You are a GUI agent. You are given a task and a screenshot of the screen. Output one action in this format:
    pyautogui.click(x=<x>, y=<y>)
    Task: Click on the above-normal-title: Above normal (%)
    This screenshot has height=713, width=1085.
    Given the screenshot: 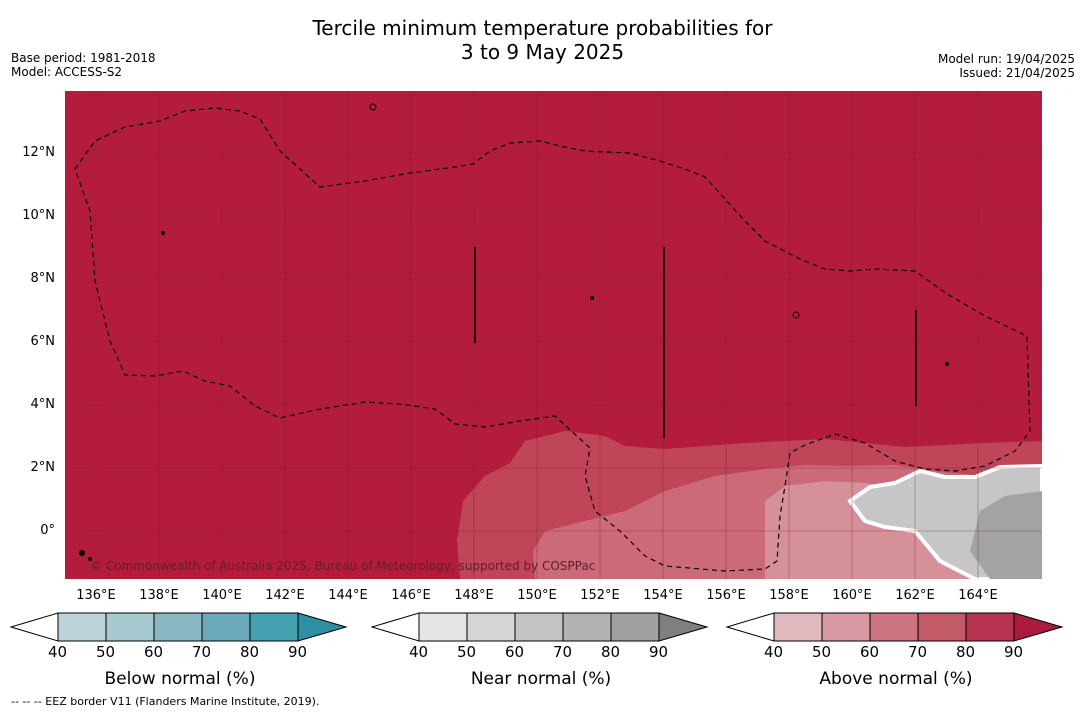 What is the action you would take?
    pyautogui.click(x=896, y=679)
    